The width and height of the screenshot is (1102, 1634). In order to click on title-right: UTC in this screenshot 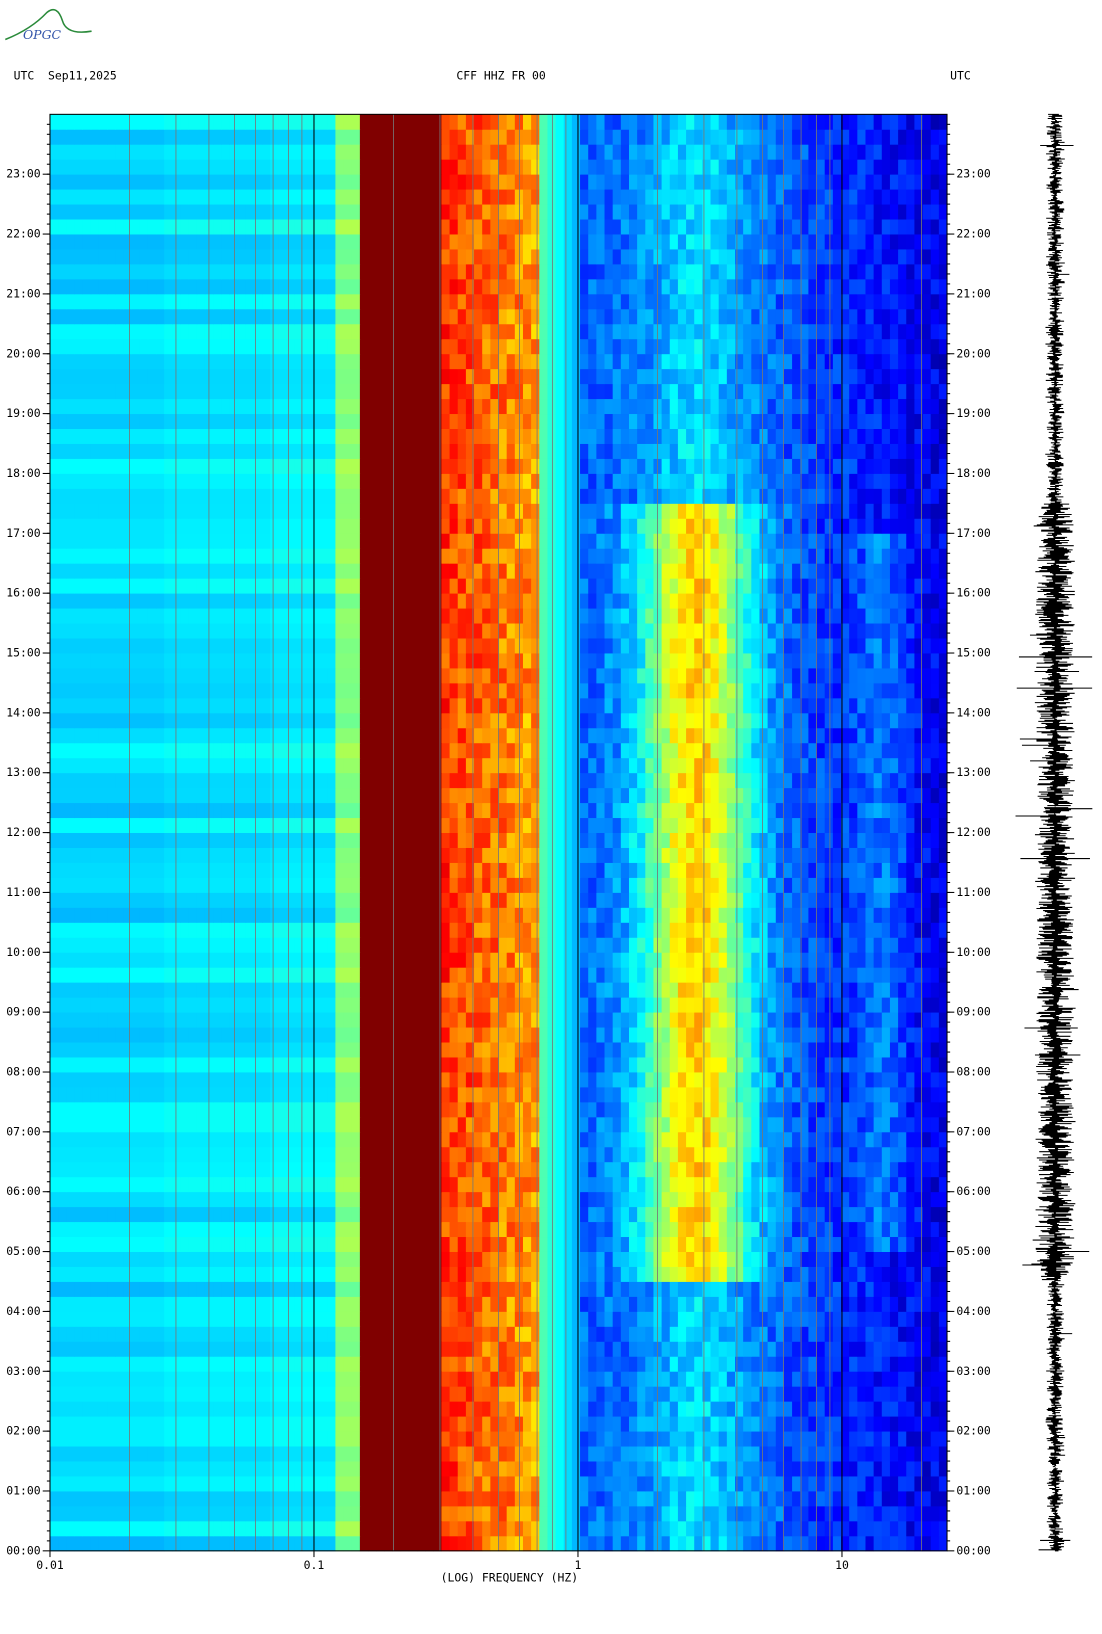, I will do `click(960, 75)`.